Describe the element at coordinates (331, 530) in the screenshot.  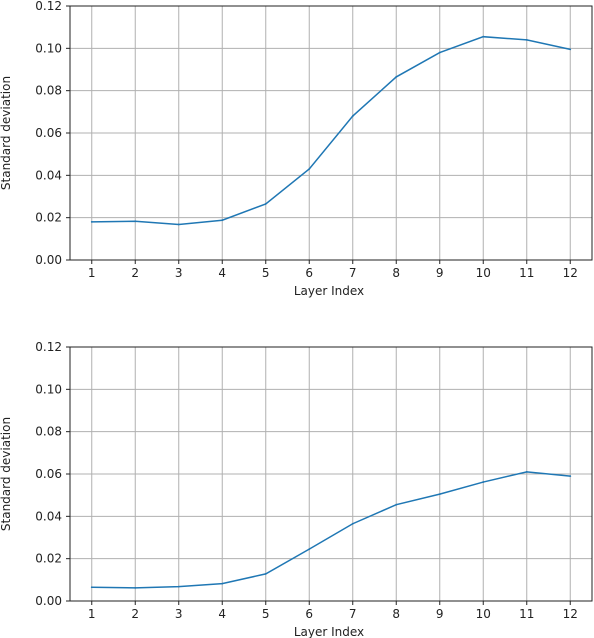
I see `series-line` at that location.